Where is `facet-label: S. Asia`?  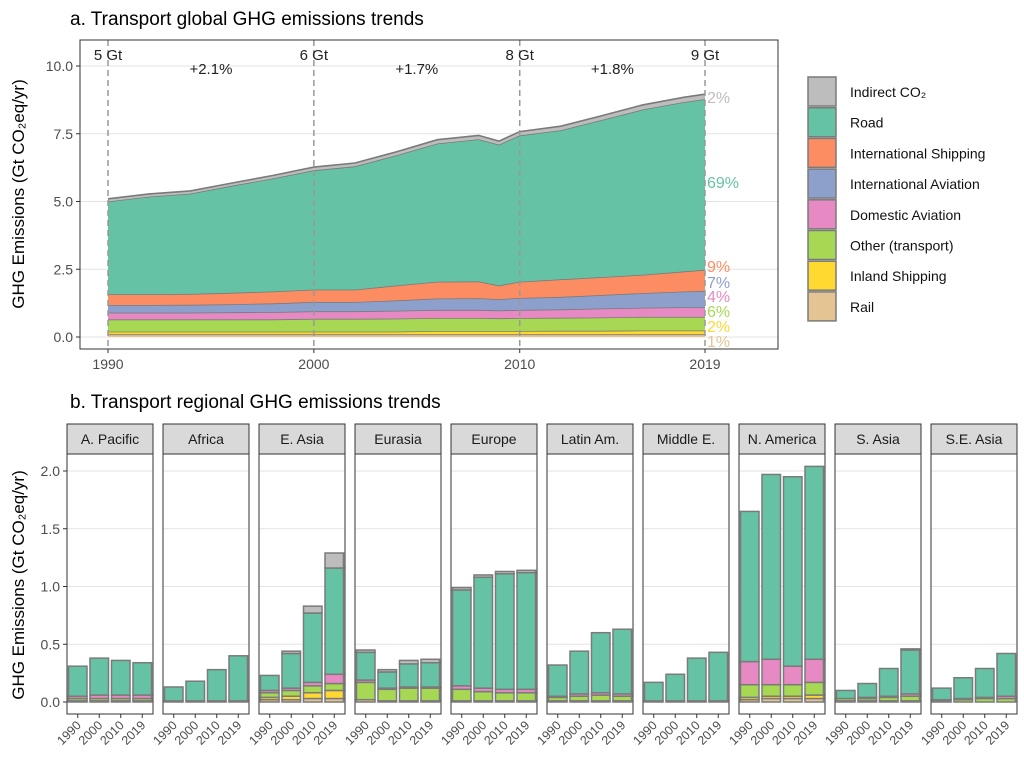
facet-label: S. Asia is located at coordinates (878, 439).